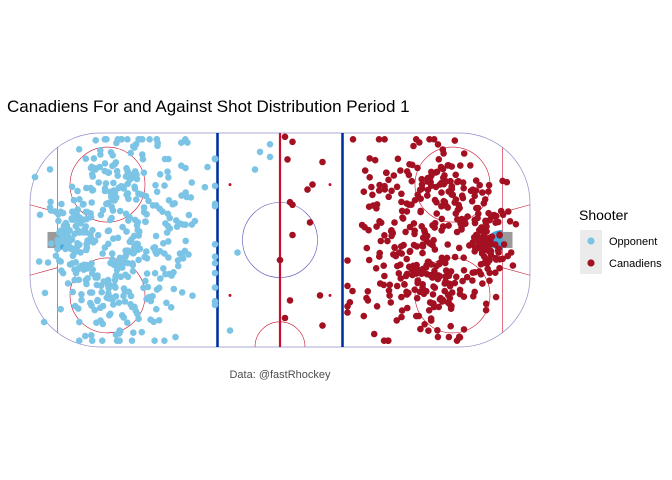  Describe the element at coordinates (620, 240) in the screenshot. I see `legend: Shooter Opponent Canadiens` at that location.